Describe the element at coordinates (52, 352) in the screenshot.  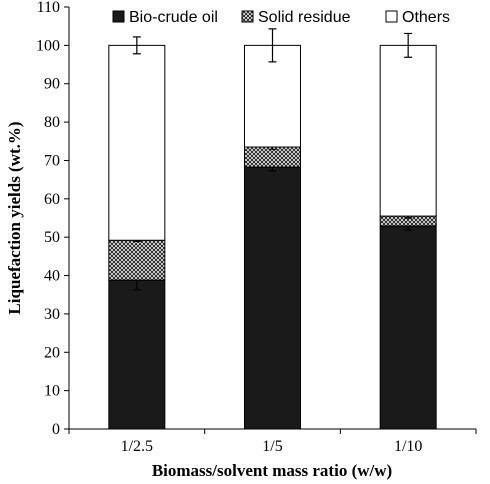
I see `y-tick-label-20: 20` at that location.